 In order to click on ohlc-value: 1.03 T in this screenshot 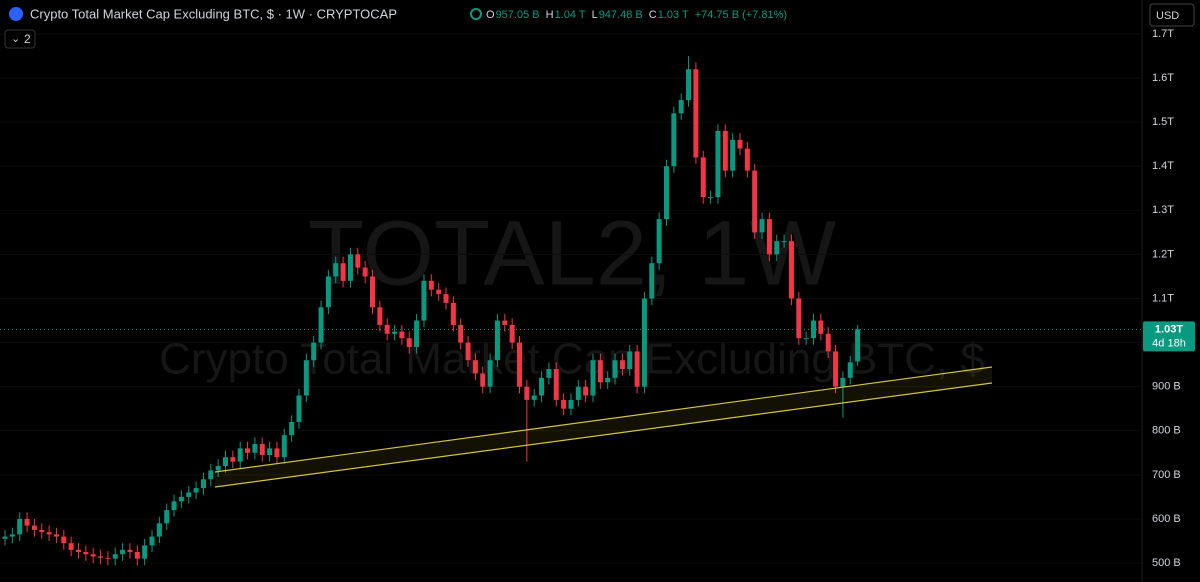, I will do `click(673, 15)`.